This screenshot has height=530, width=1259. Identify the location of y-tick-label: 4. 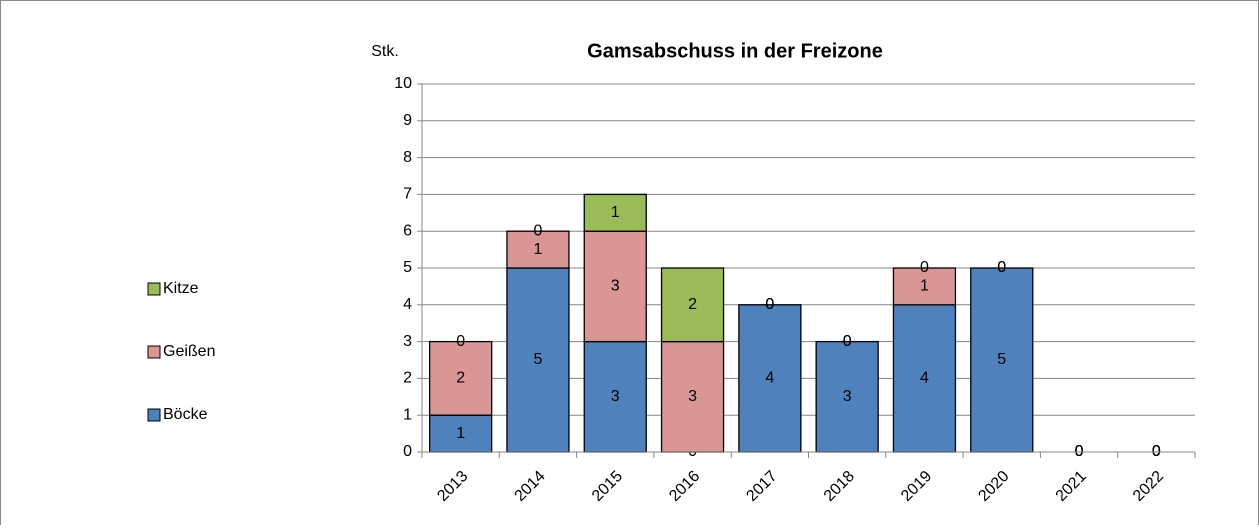
(407, 304).